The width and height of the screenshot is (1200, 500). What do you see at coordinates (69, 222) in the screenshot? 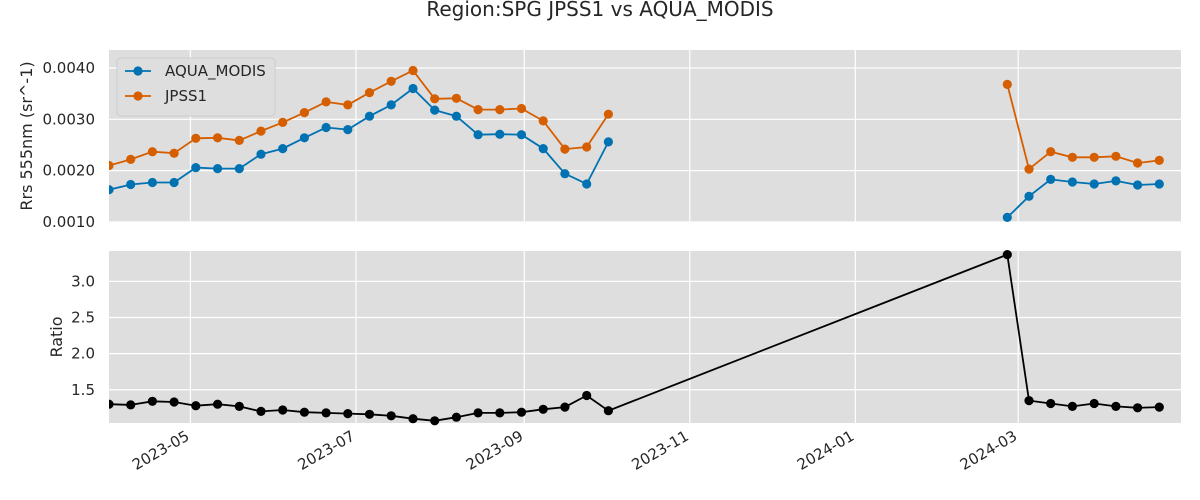
I see `y-tick-label: 0.0010` at bounding box center [69, 222].